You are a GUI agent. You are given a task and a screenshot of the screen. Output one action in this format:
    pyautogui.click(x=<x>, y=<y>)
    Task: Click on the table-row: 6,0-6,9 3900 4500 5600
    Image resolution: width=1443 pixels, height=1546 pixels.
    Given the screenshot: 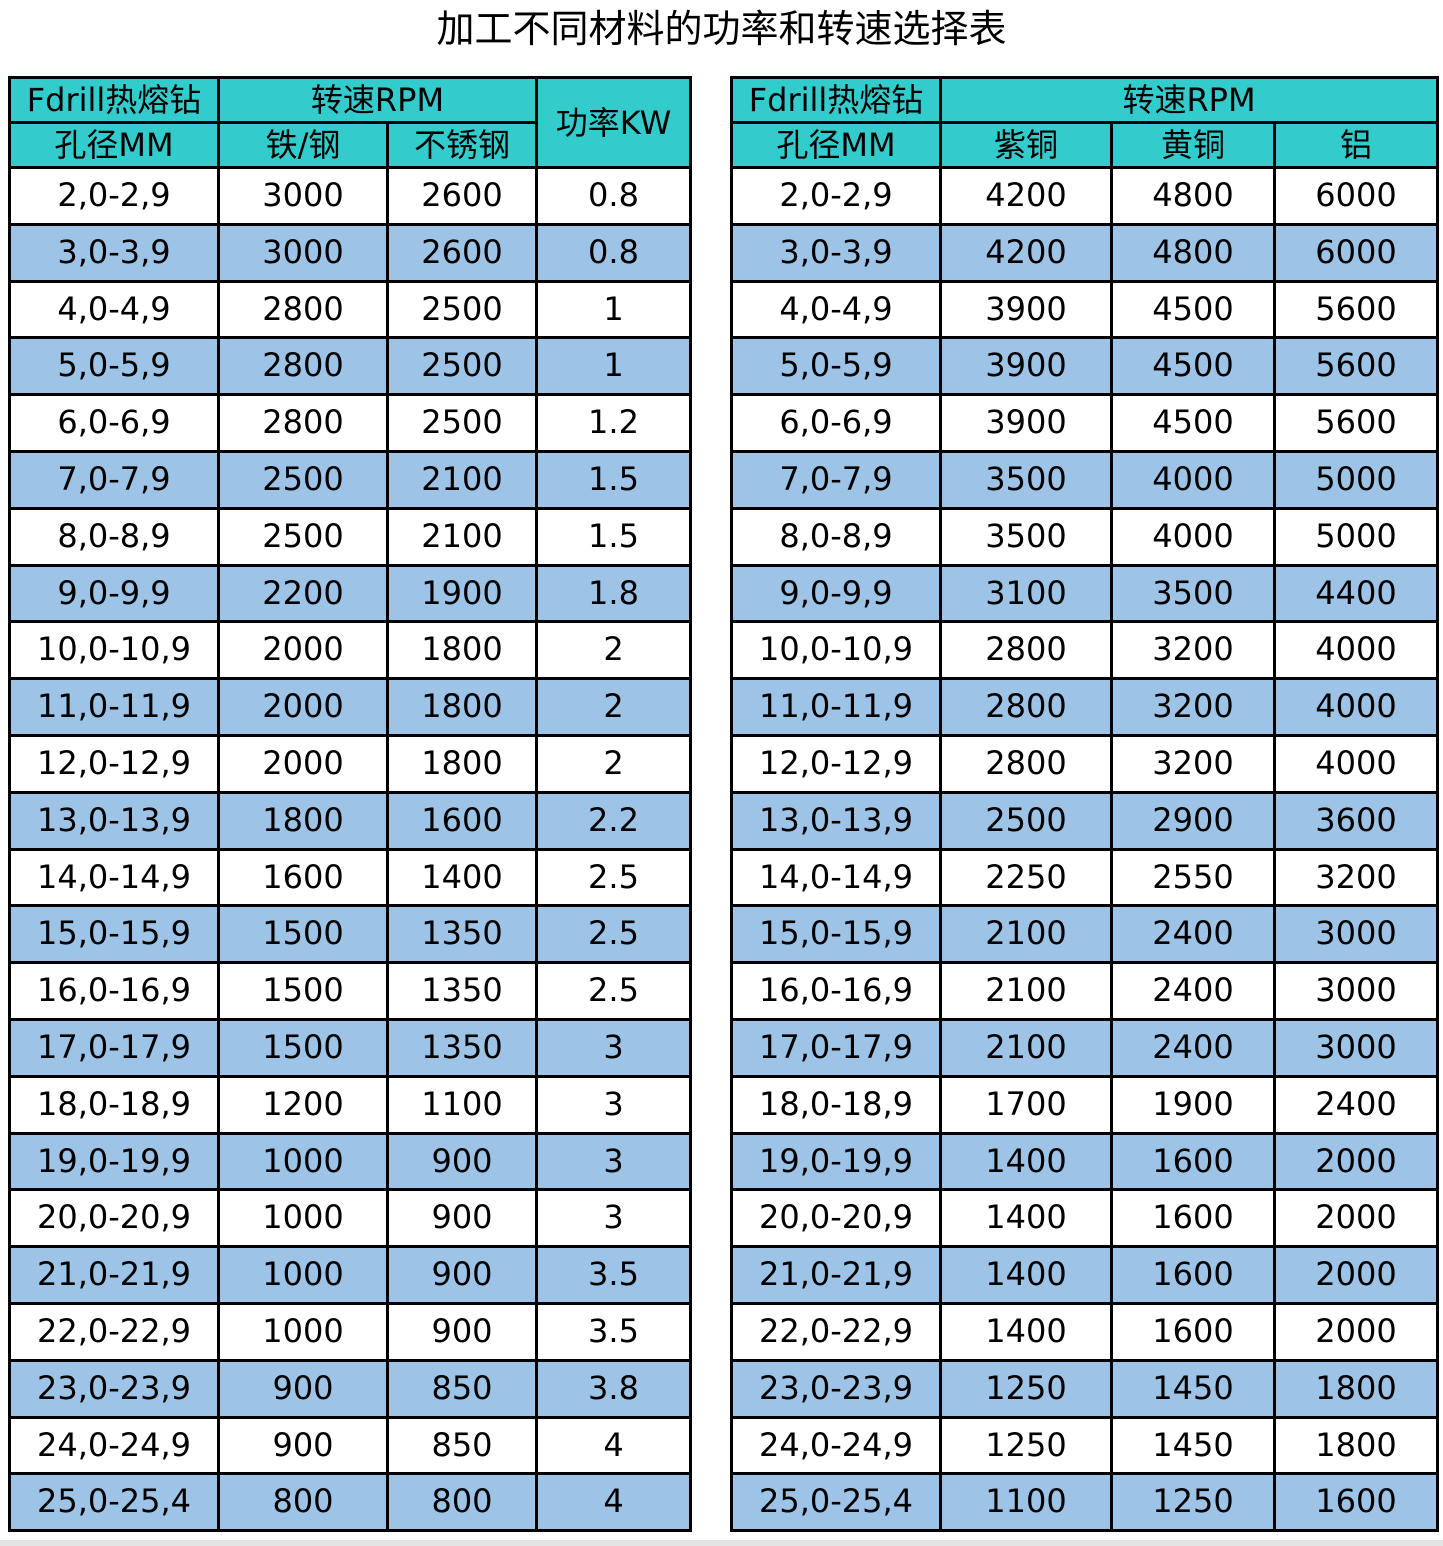 What is the action you would take?
    pyautogui.click(x=1085, y=423)
    